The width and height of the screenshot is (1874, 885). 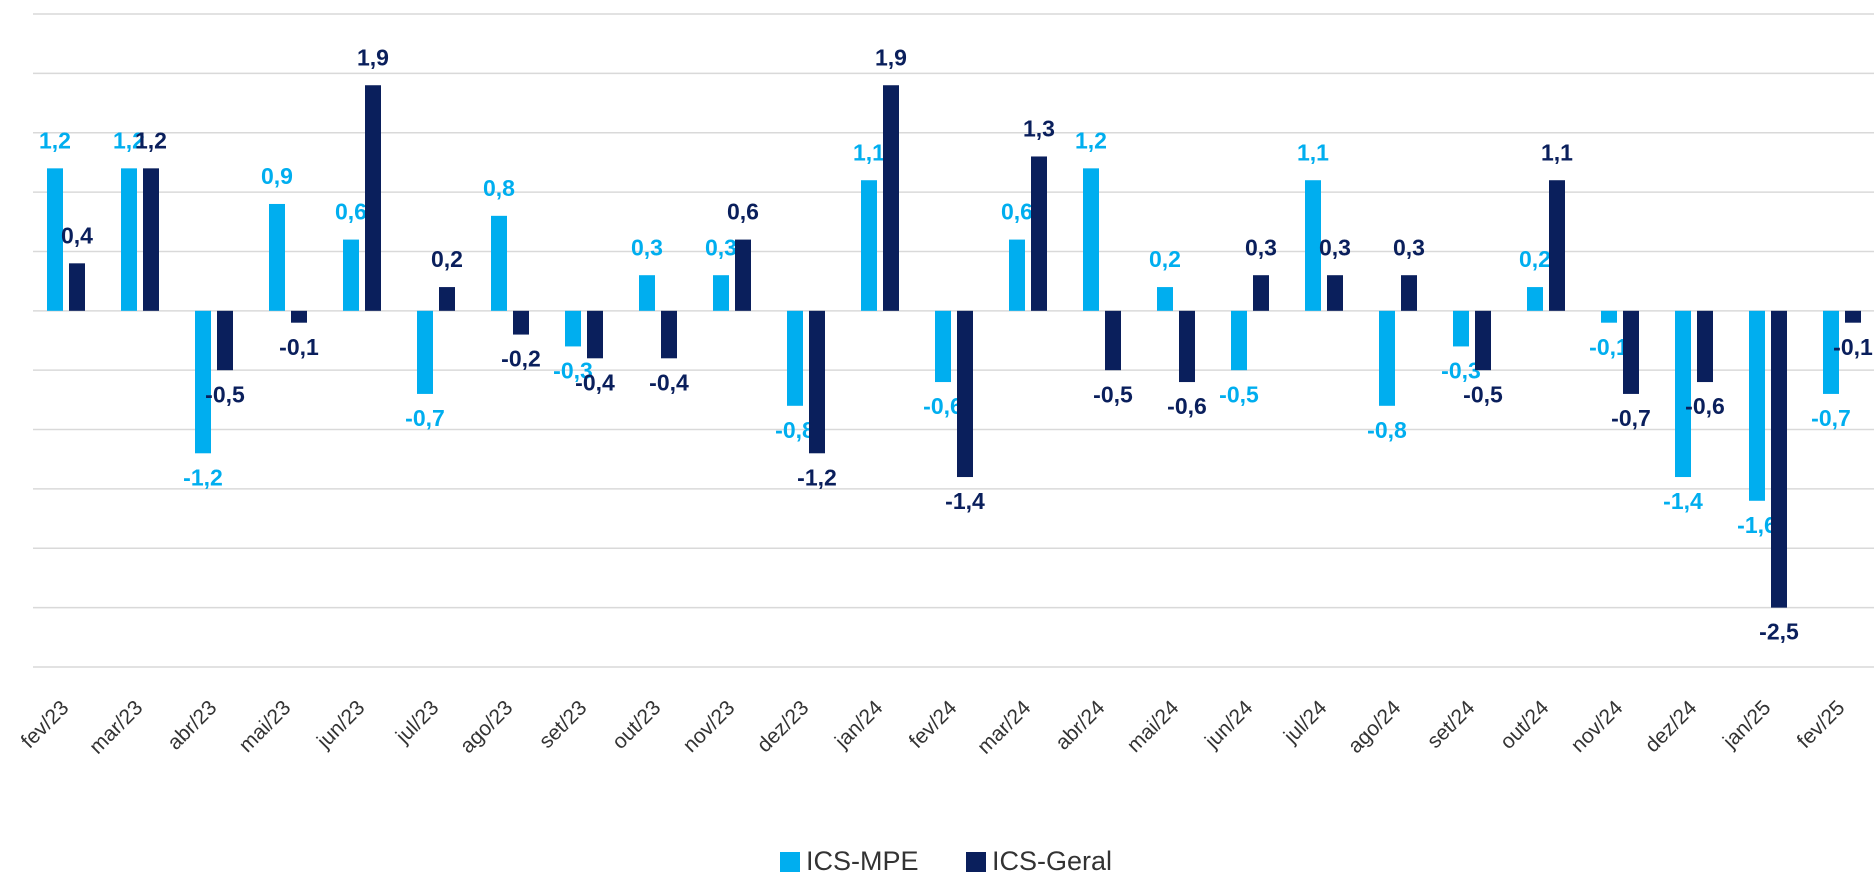 I want to click on x-tick-label: mar/23, so click(x=116, y=727).